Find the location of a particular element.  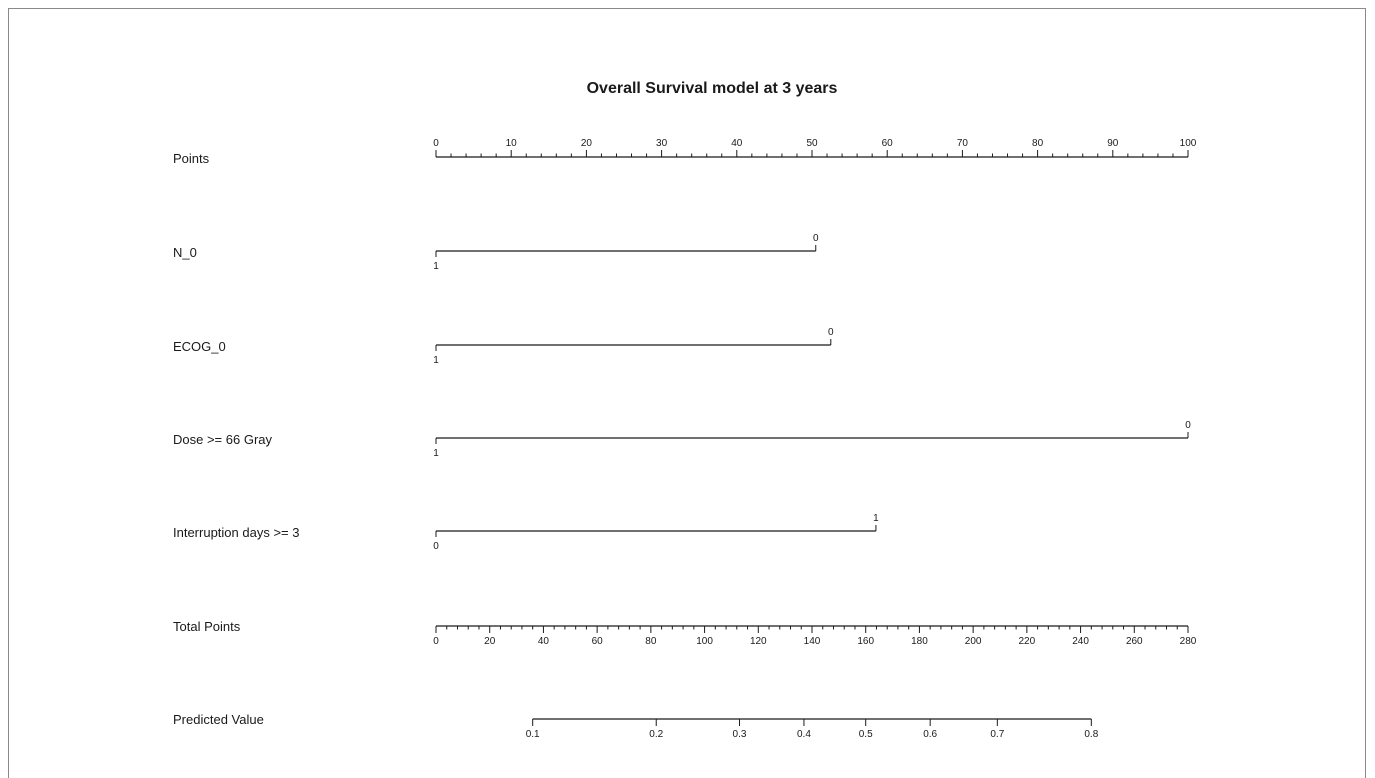

total-points-axis-tick-label: 240 is located at coordinates (1080, 641).